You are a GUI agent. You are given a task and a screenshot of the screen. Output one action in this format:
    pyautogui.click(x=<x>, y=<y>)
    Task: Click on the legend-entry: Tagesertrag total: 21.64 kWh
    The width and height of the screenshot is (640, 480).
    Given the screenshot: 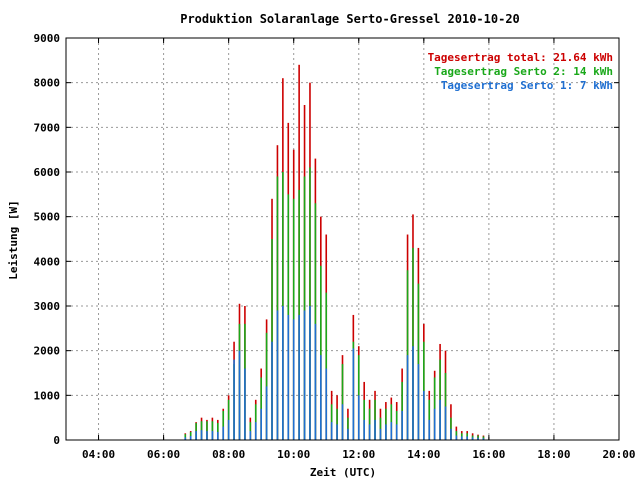 What is the action you would take?
    pyautogui.click(x=520, y=57)
    